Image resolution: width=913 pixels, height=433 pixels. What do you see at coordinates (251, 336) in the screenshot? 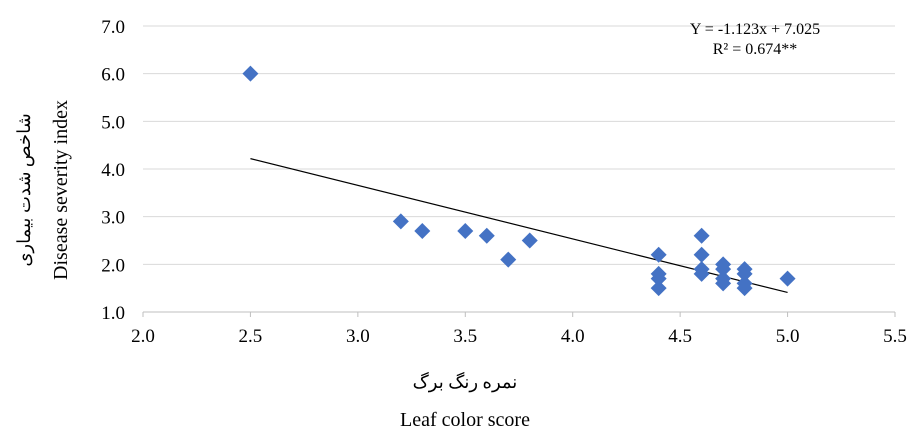
I see `x-tick-label: 2.5` at bounding box center [251, 336].